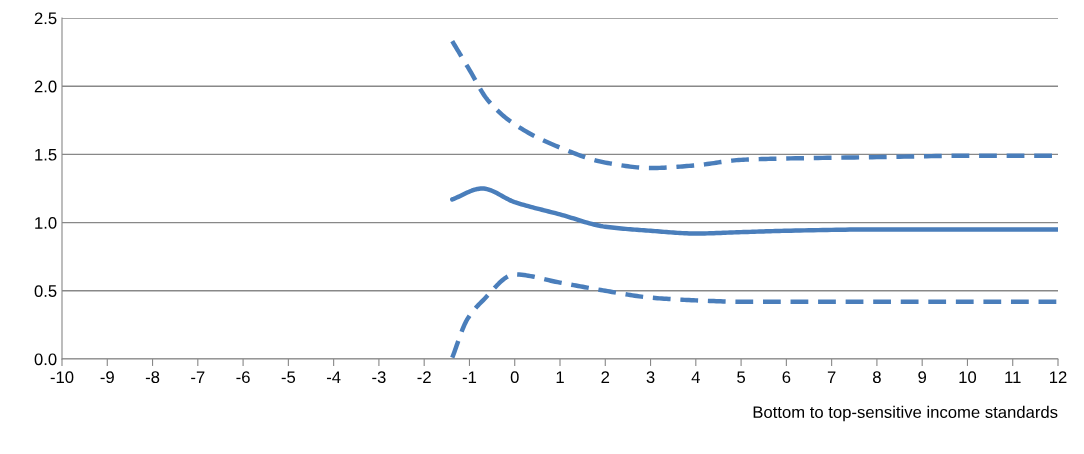  I want to click on x-tick-label: 1, so click(560, 377).